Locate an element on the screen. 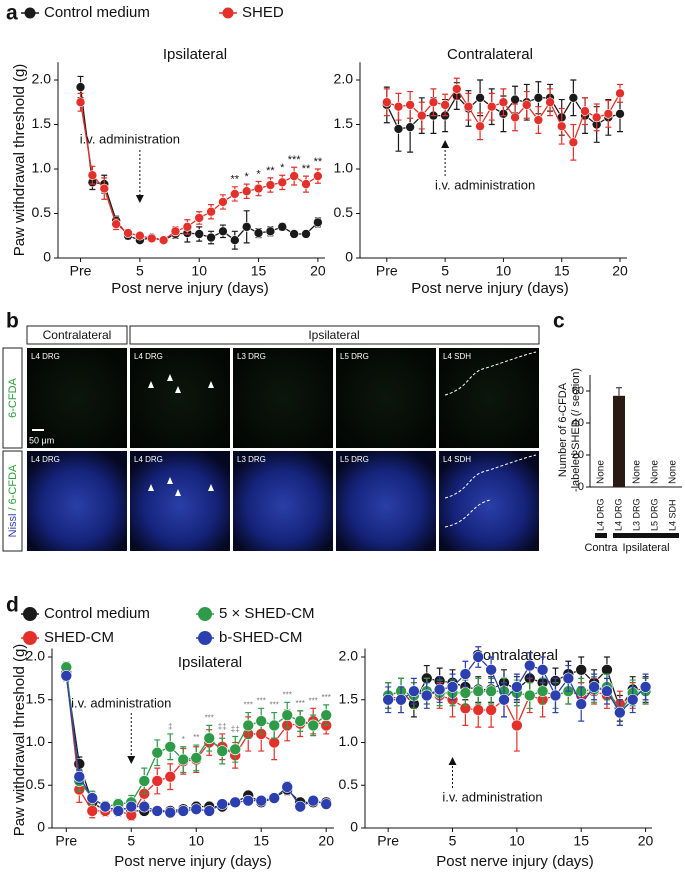  row-label-part: Nissl is located at coordinates (13, 526).